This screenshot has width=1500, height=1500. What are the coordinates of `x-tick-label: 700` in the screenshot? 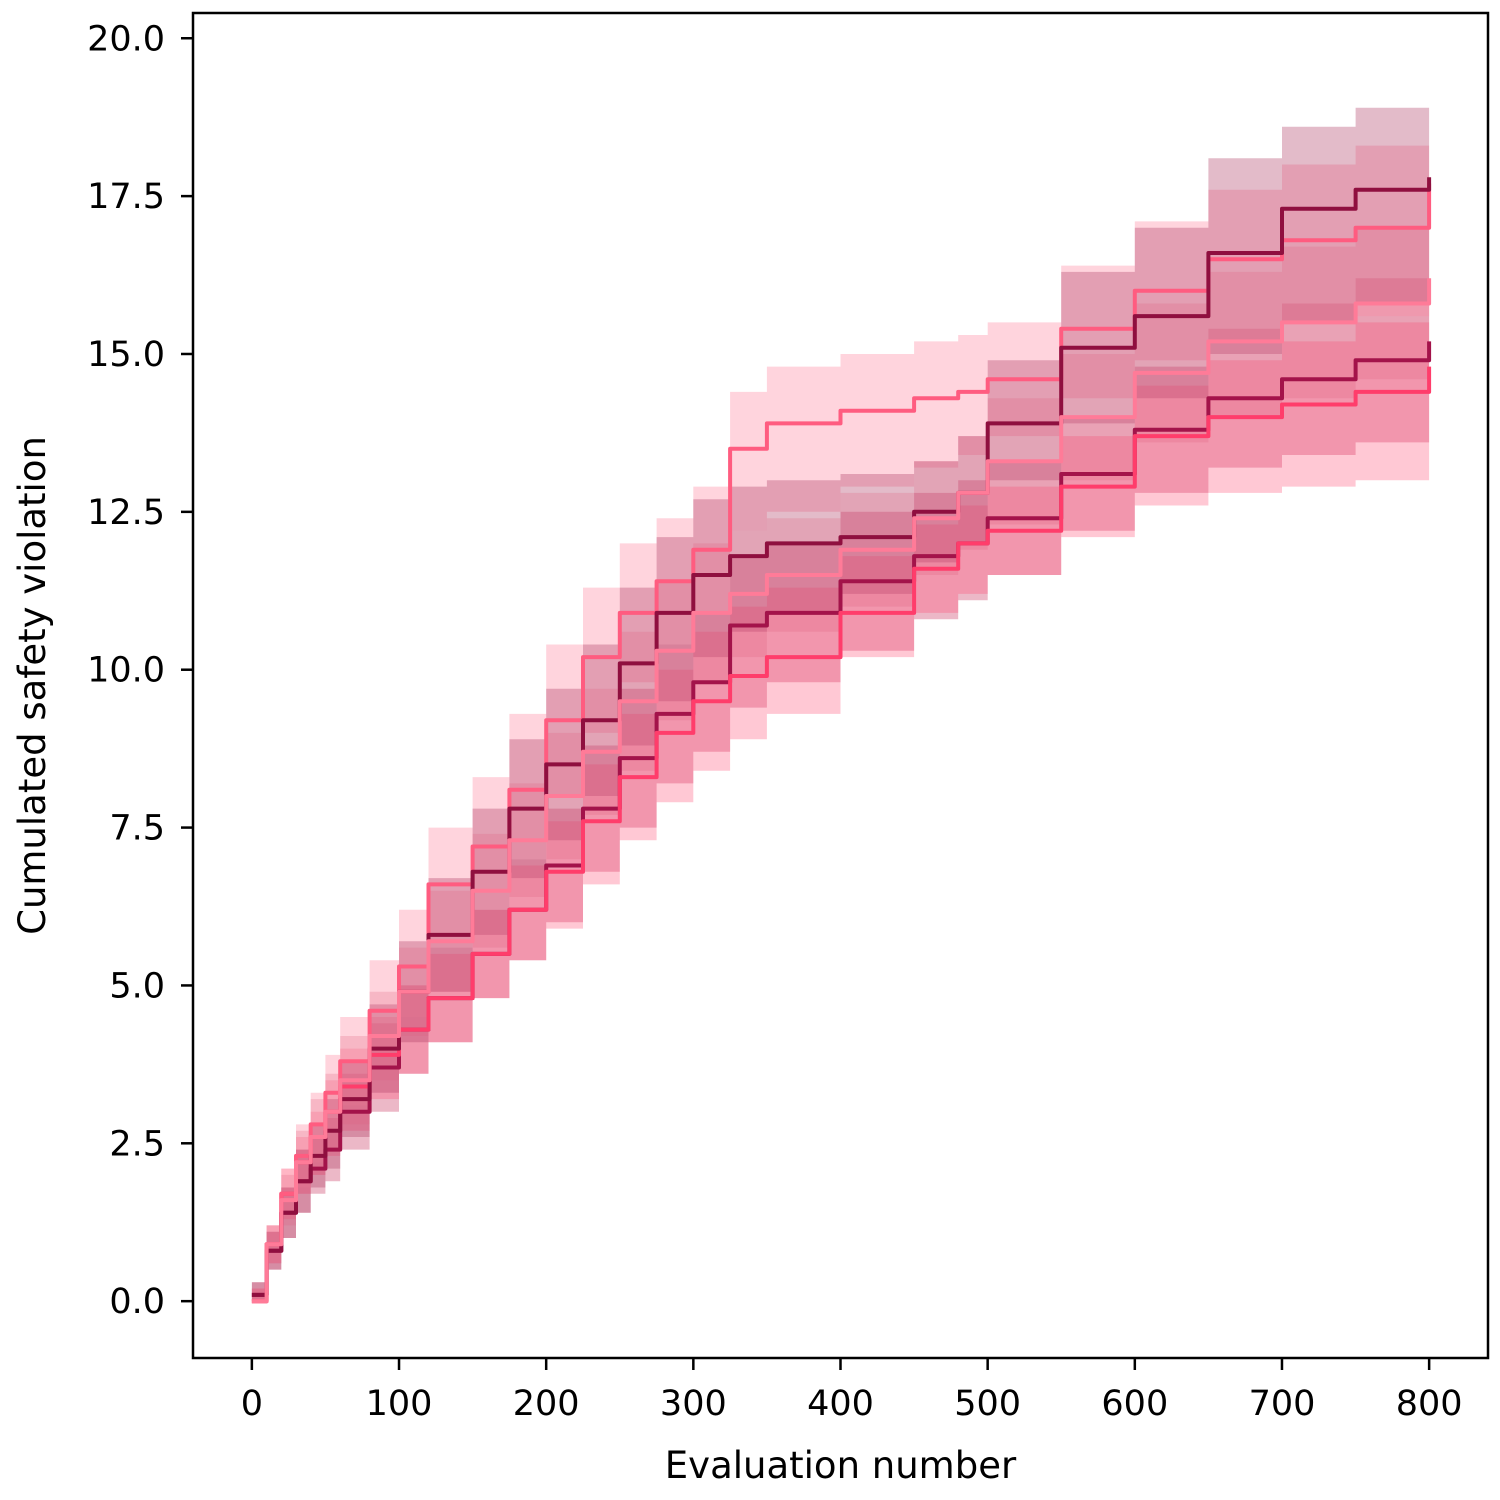 It's located at (1282, 1404).